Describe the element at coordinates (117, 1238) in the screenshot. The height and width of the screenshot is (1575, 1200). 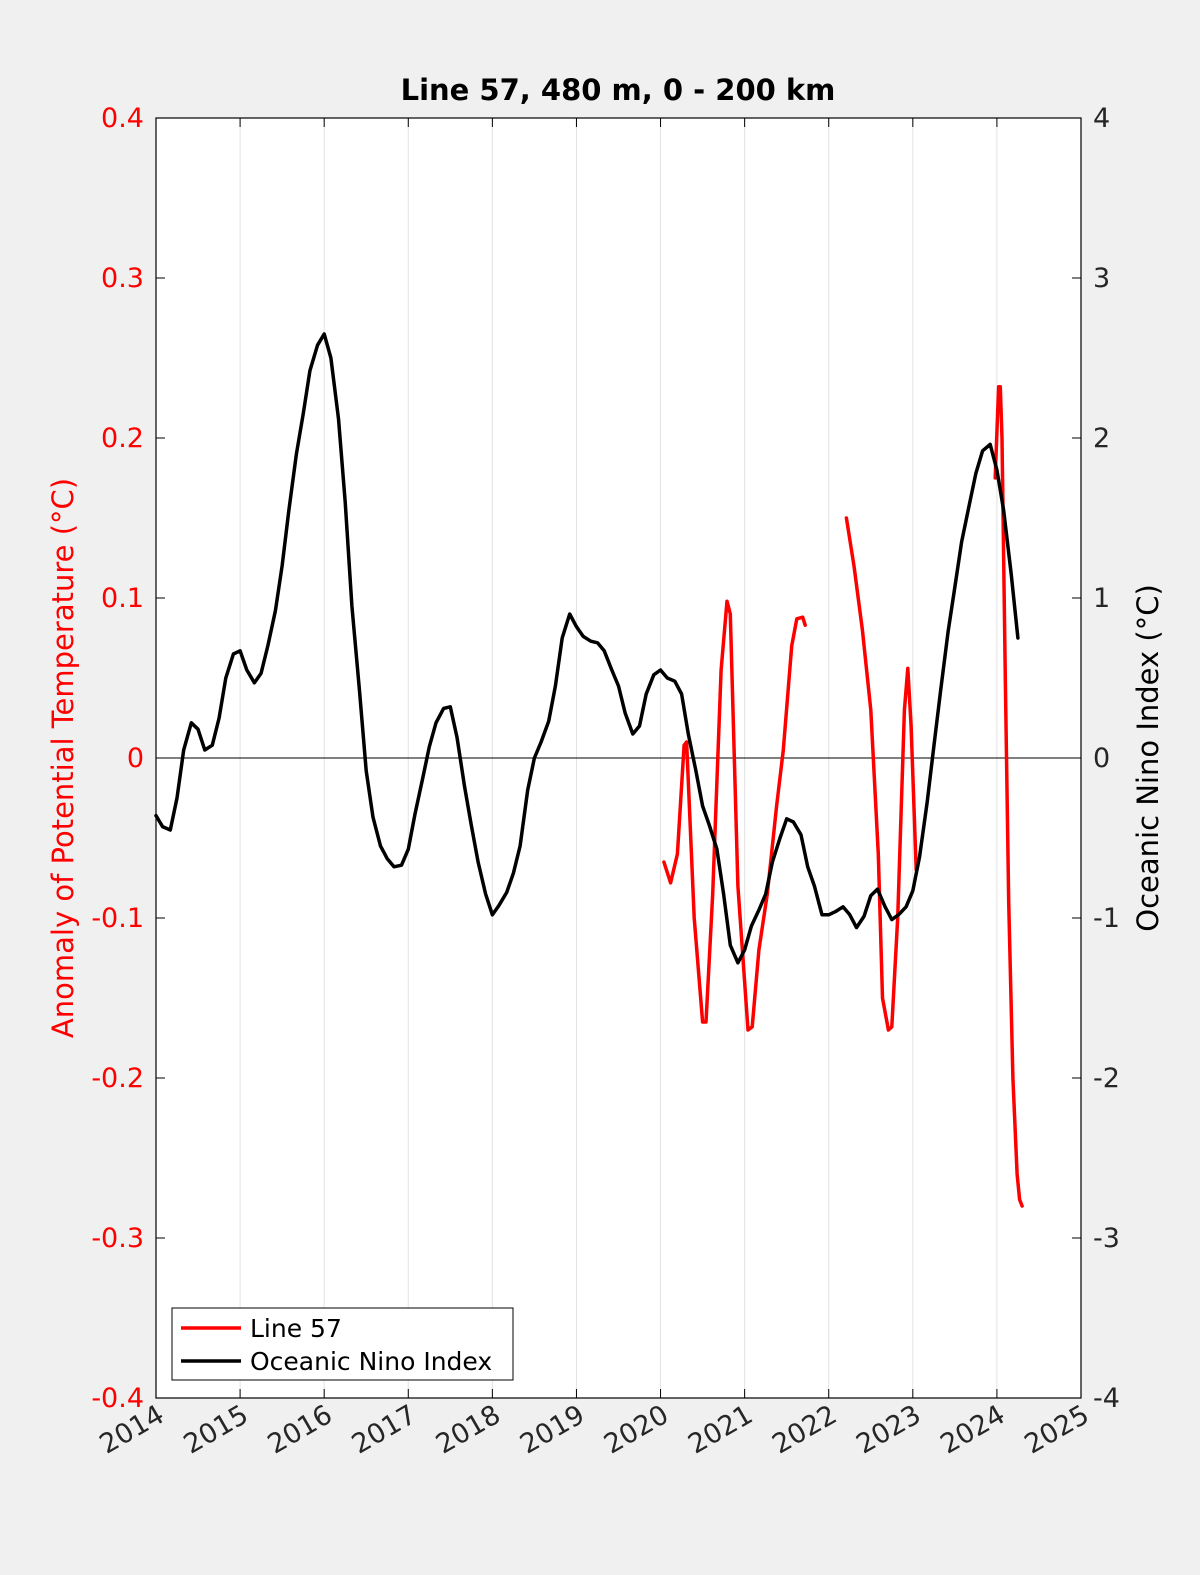
I see `y-left-tick-label: -0.3` at that location.